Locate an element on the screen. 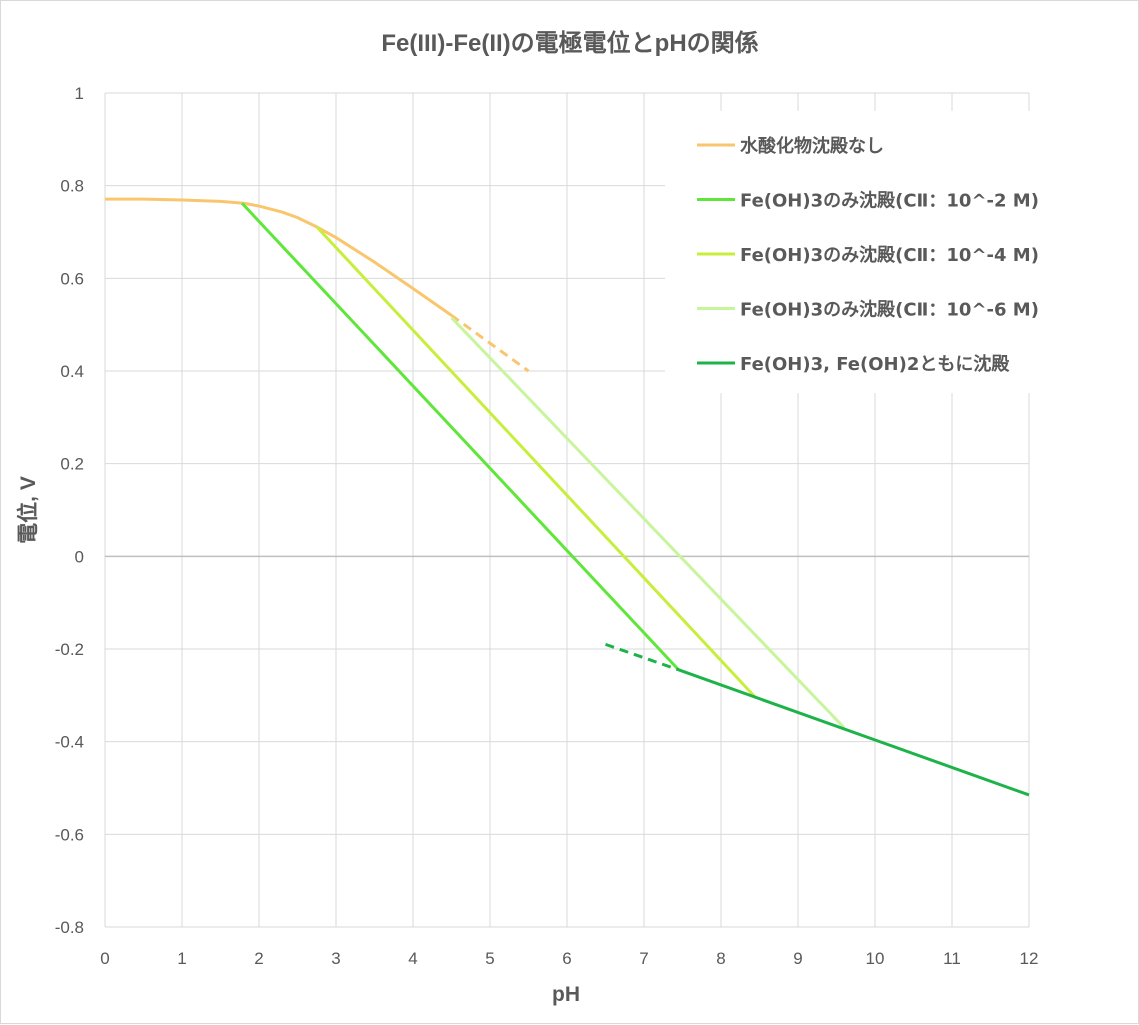 The image size is (1139, 1025). y-tick-label: 0.4 is located at coordinates (72, 371).